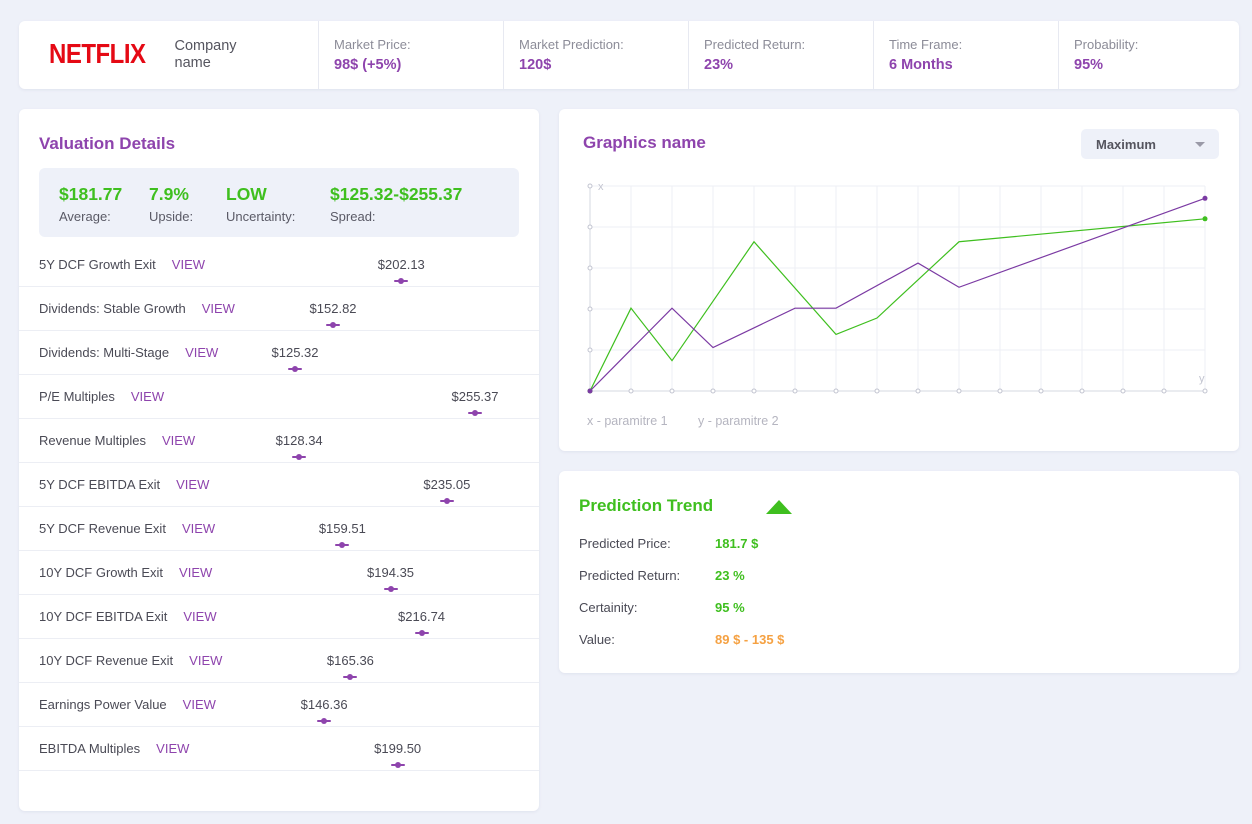  I want to click on valuation-method-label: 5Y DCF Revenue Exit VIEW, so click(127, 528).